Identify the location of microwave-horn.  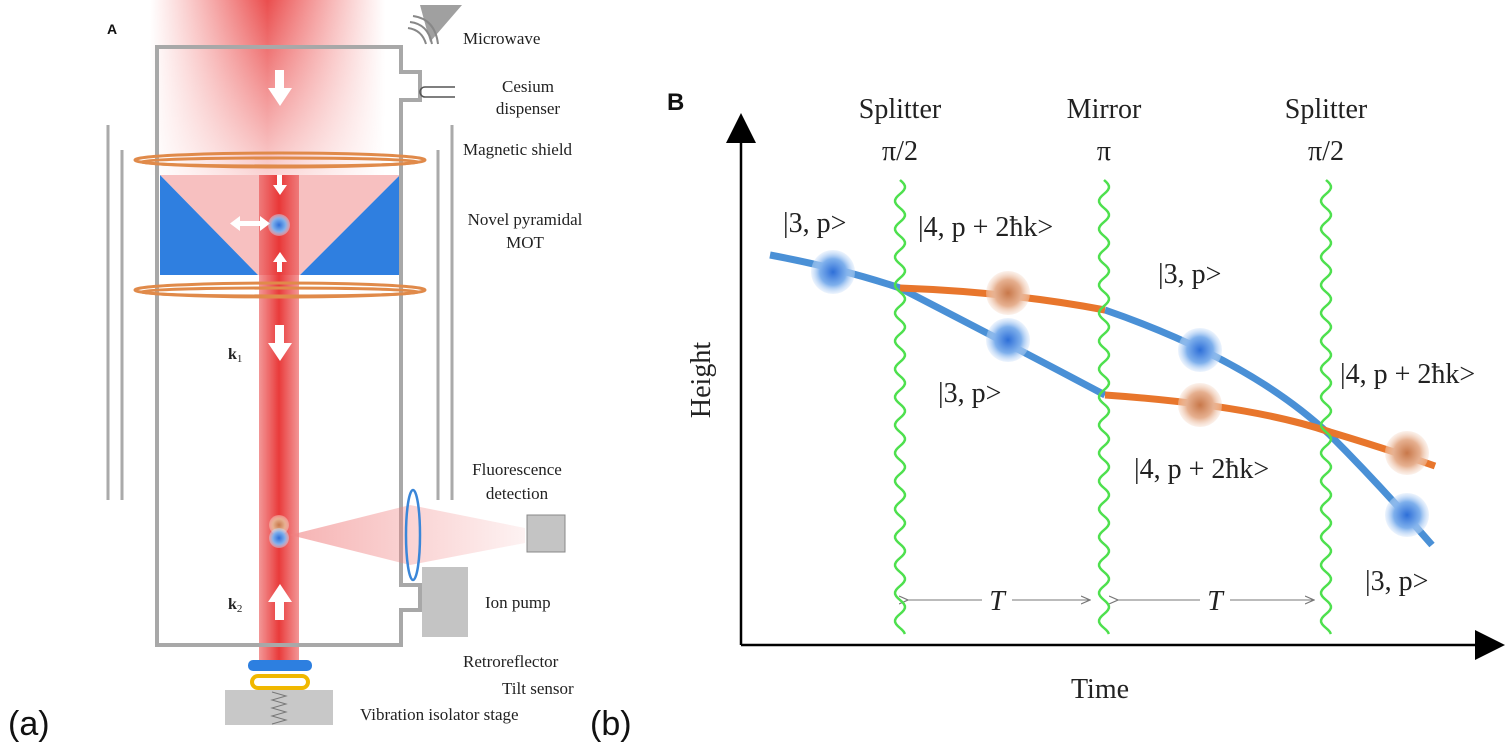
(441, 23).